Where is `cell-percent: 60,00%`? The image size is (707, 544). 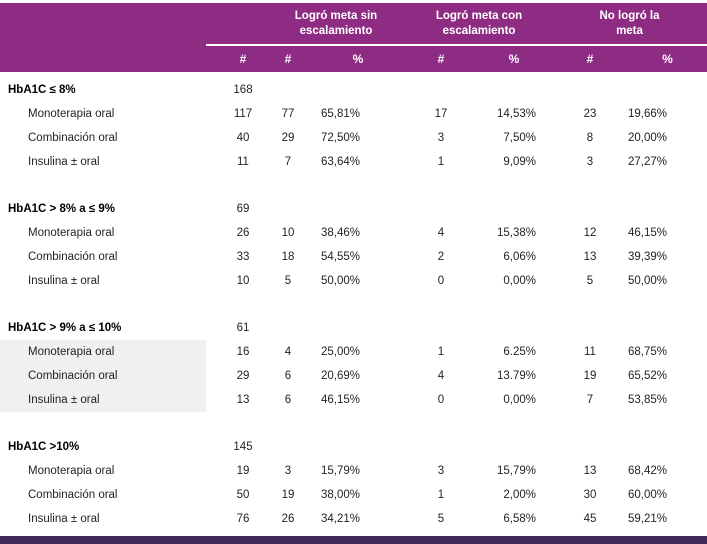
cell-percent: 60,00% is located at coordinates (648, 495).